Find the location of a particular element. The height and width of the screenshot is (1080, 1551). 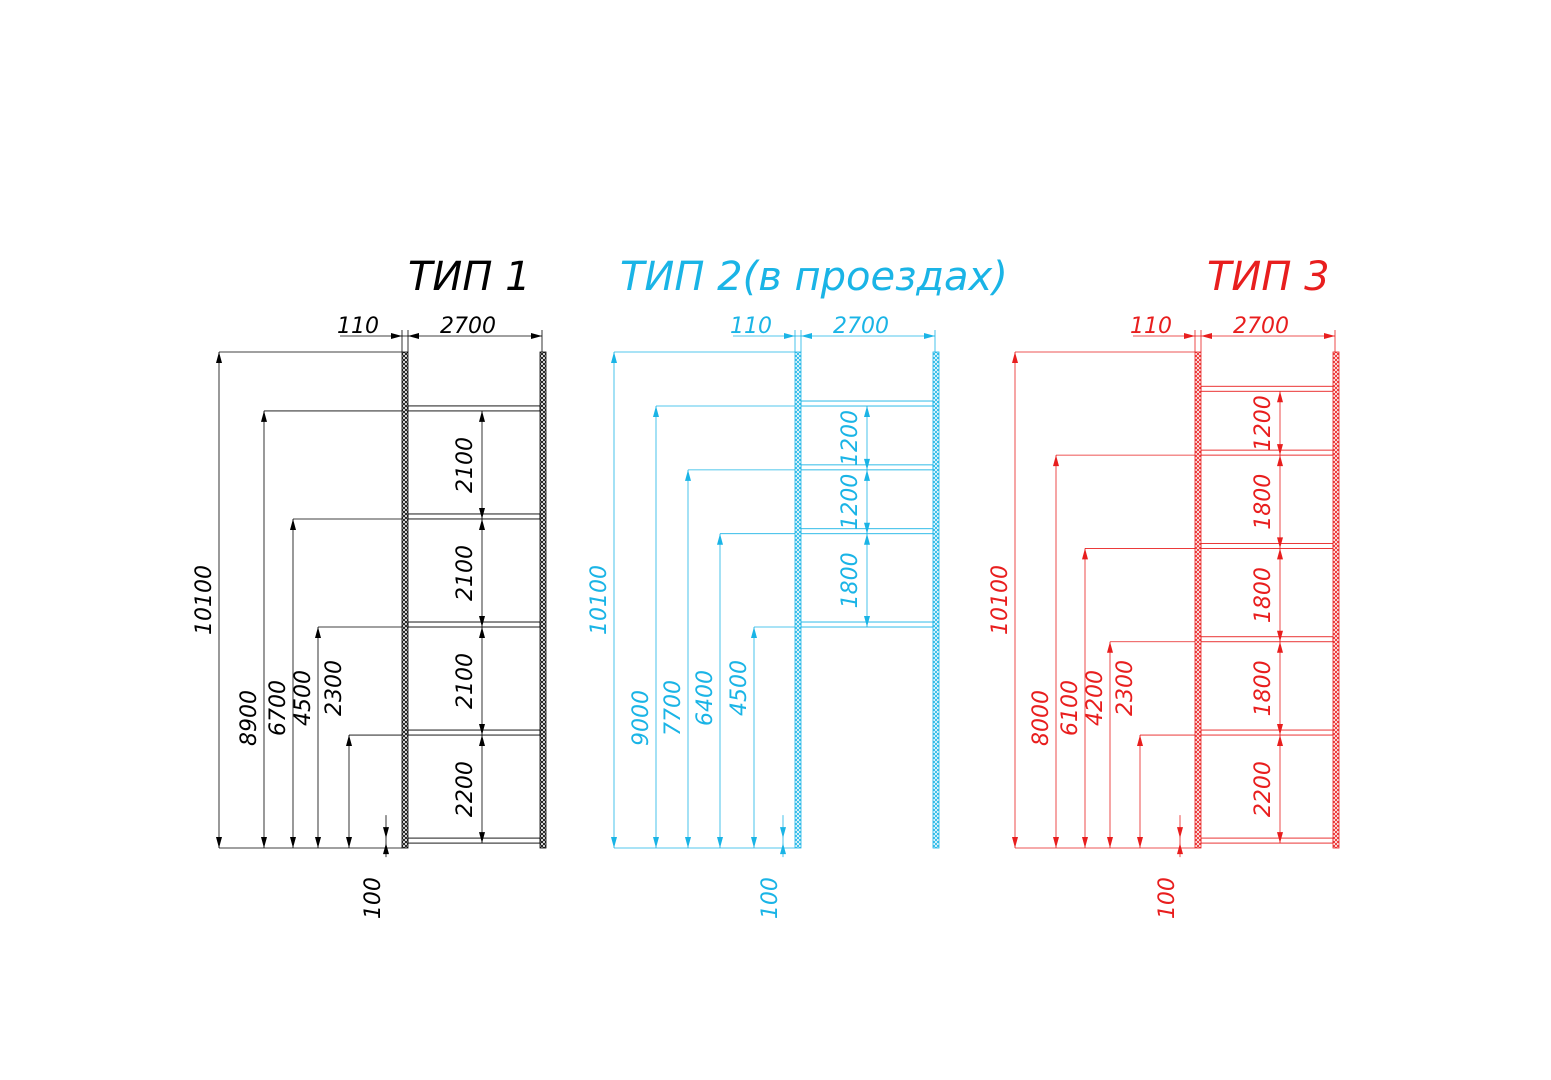

left-dimension: 7700 is located at coordinates (728, 658).